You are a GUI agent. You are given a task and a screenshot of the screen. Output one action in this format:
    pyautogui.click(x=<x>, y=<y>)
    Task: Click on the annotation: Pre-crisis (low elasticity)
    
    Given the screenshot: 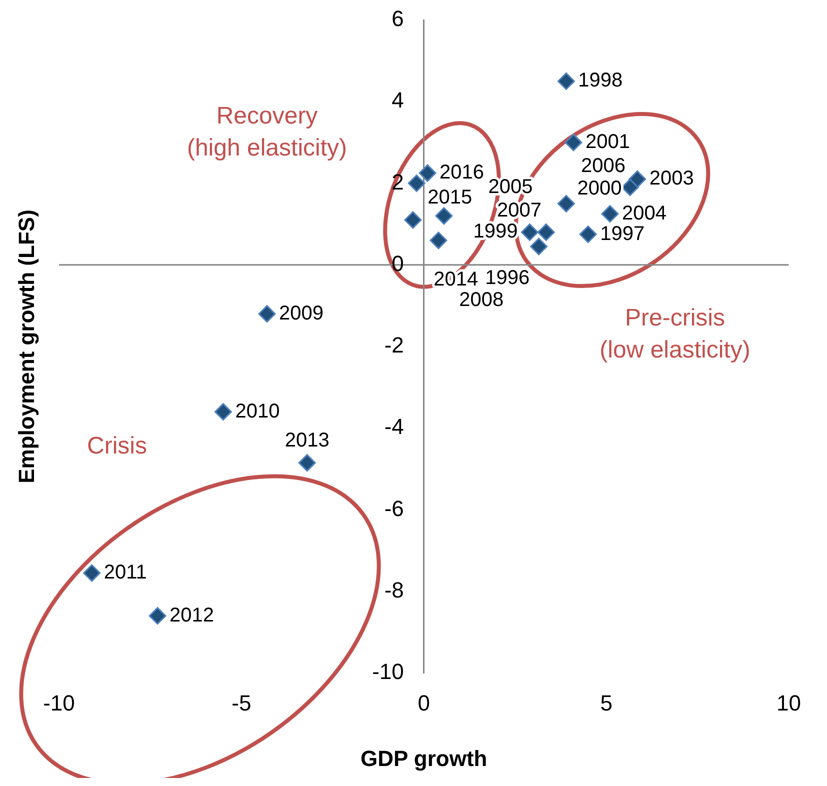 What is the action you would take?
    pyautogui.click(x=675, y=334)
    